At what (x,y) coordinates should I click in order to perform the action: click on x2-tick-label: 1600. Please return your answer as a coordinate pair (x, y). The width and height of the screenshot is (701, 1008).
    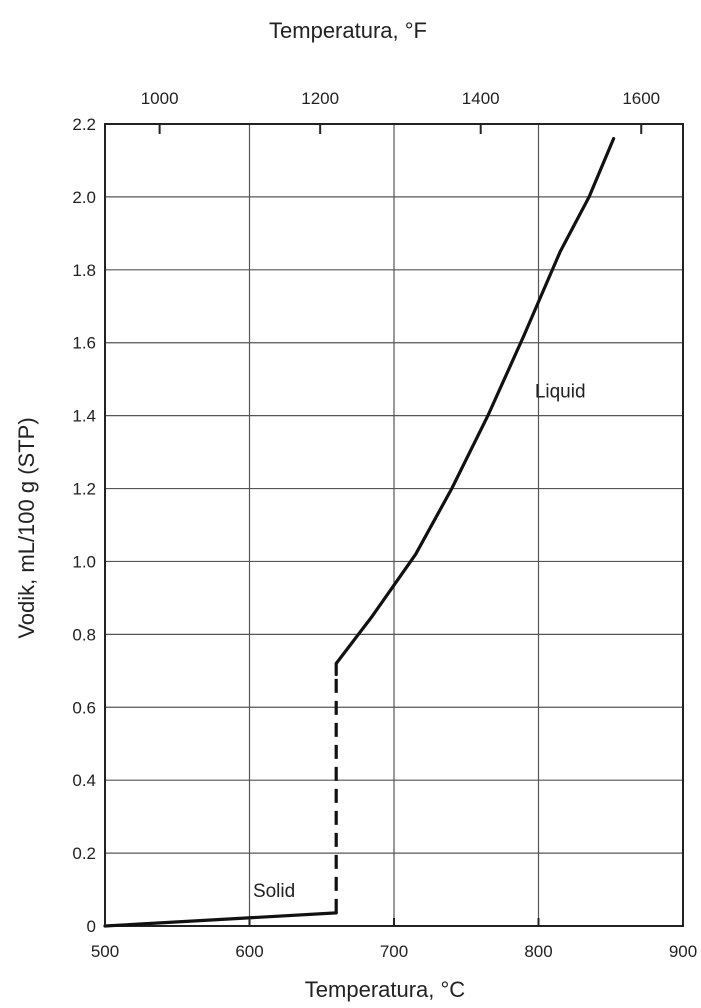
    Looking at the image, I should click on (641, 98).